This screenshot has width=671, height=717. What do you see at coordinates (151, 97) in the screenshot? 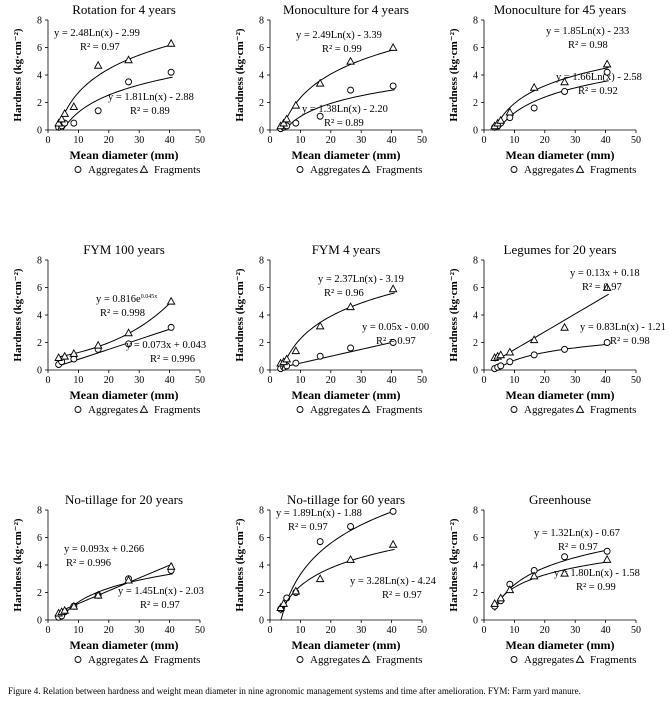
I see `equation-label: y = 1.81Ln(x) - 2.88` at bounding box center [151, 97].